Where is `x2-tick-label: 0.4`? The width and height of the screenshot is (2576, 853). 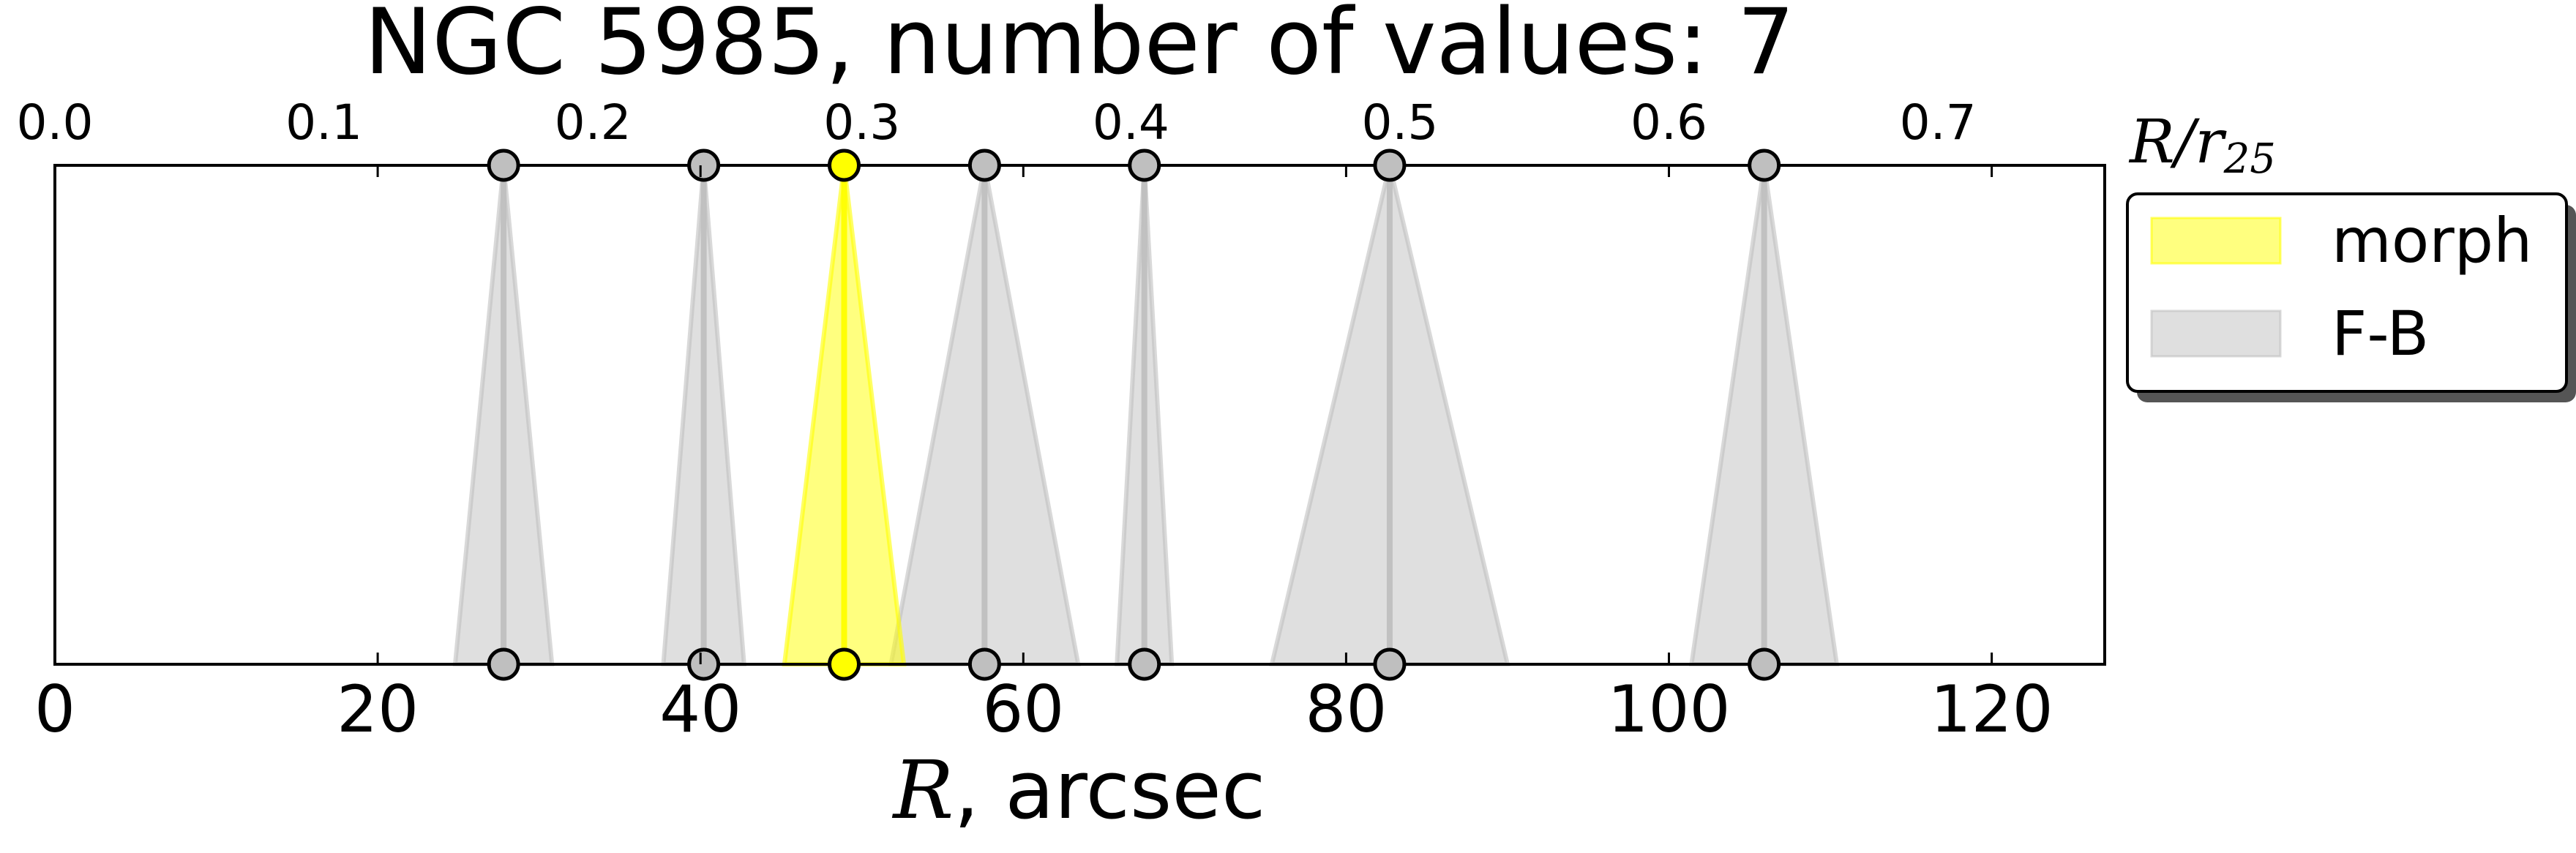
x2-tick-label: 0.4 is located at coordinates (1131, 122).